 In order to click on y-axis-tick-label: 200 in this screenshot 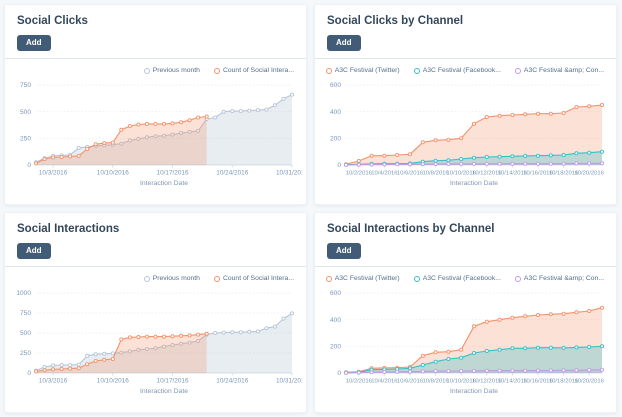, I will do `click(335, 347)`.